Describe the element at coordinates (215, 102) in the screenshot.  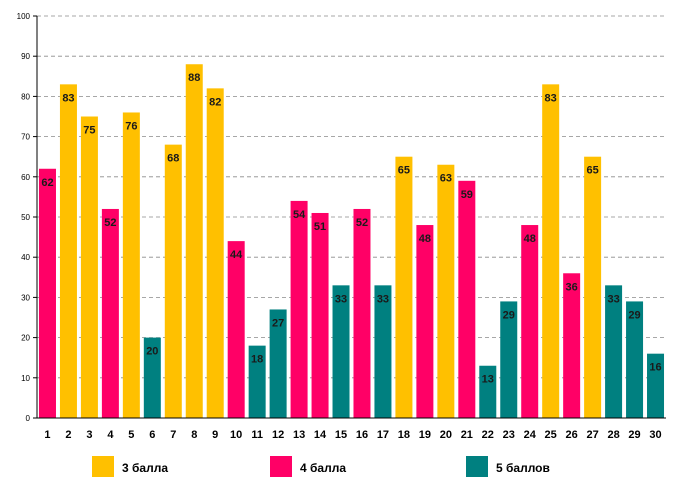
I see `data-label-9: 82` at that location.